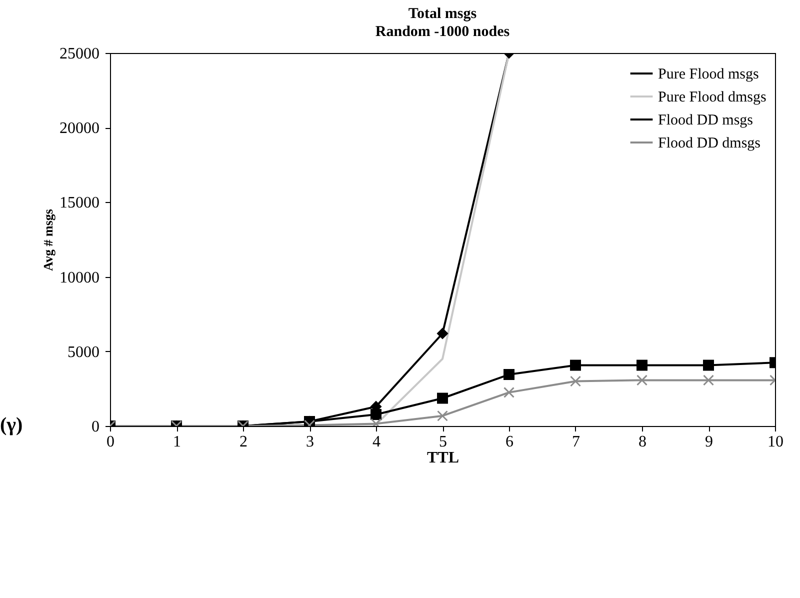 Image resolution: width=800 pixels, height=598 pixels. Describe the element at coordinates (80, 277) in the screenshot. I see `y-tick-label: 10000` at that location.